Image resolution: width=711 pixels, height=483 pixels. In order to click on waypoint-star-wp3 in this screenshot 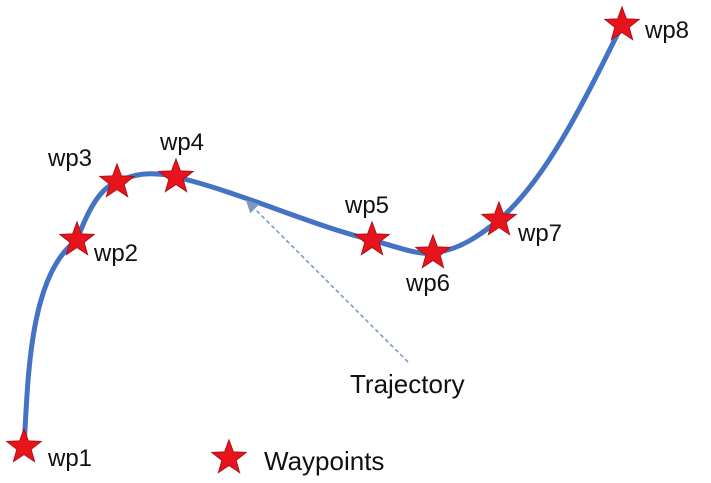, I will do `click(117, 180)`.